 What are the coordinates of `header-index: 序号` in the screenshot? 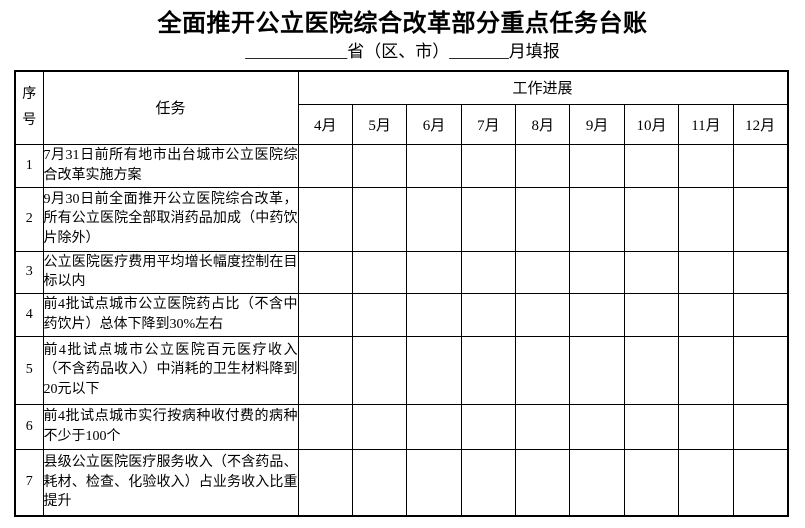 It's located at (29, 107).